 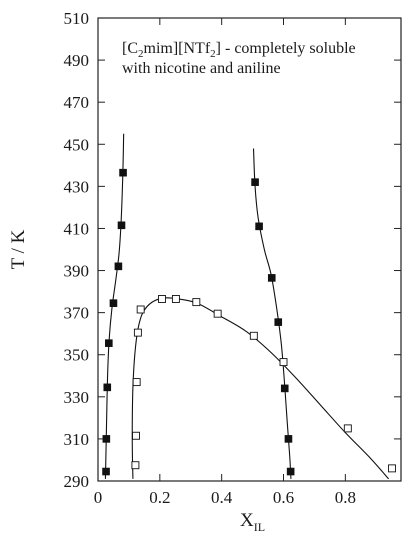 I want to click on chart-annotation-line2: with nicotine and aniline, so click(x=201, y=68).